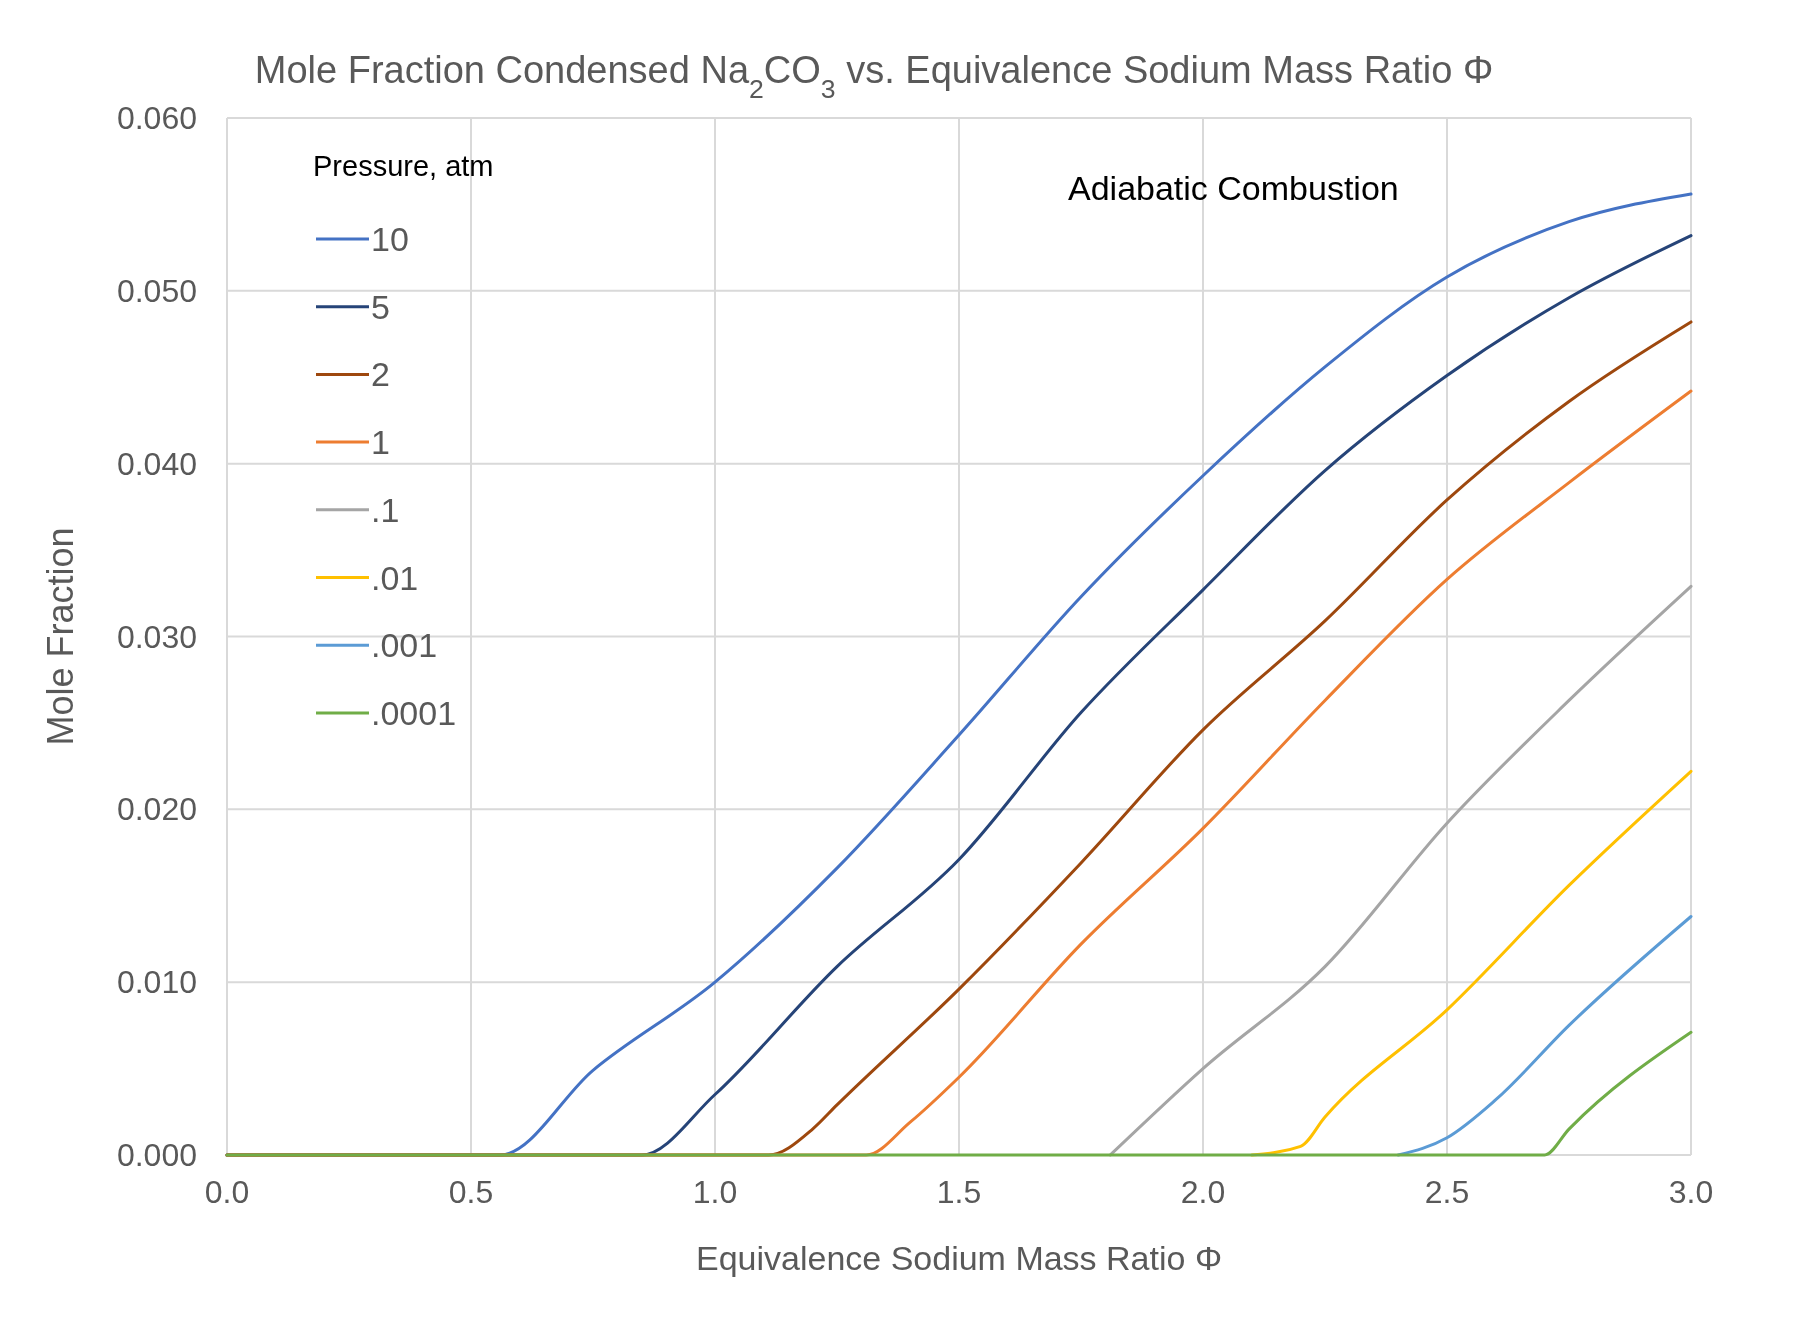 The image size is (1811, 1322). I want to click on legend-label: 10, so click(390, 239).